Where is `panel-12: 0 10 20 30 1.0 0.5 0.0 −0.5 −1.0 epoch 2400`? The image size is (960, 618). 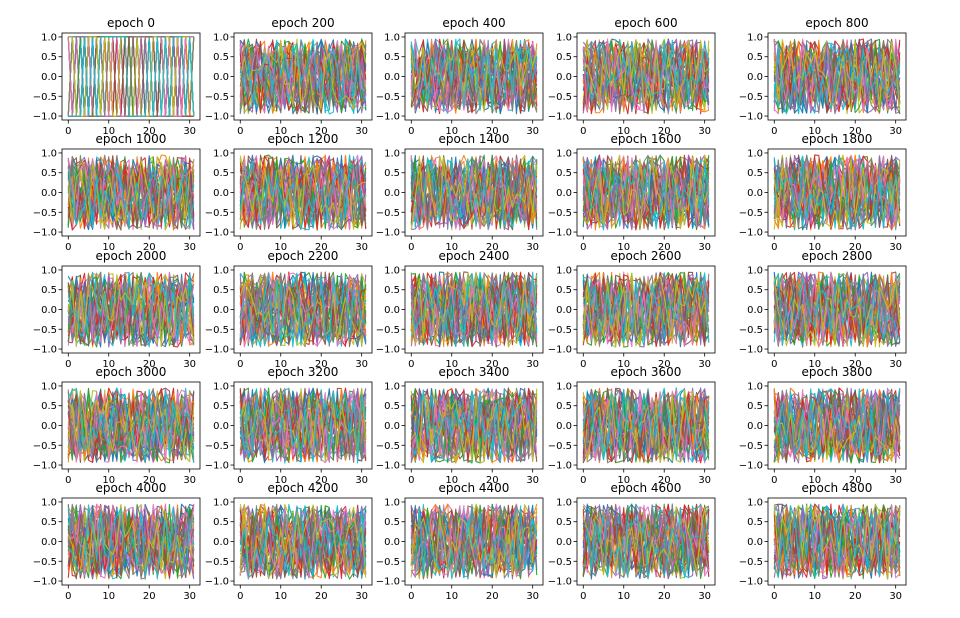 panel-12: 0 10 20 30 1.0 0.5 0.0 −0.5 −1.0 epoch 2400 is located at coordinates (460, 309).